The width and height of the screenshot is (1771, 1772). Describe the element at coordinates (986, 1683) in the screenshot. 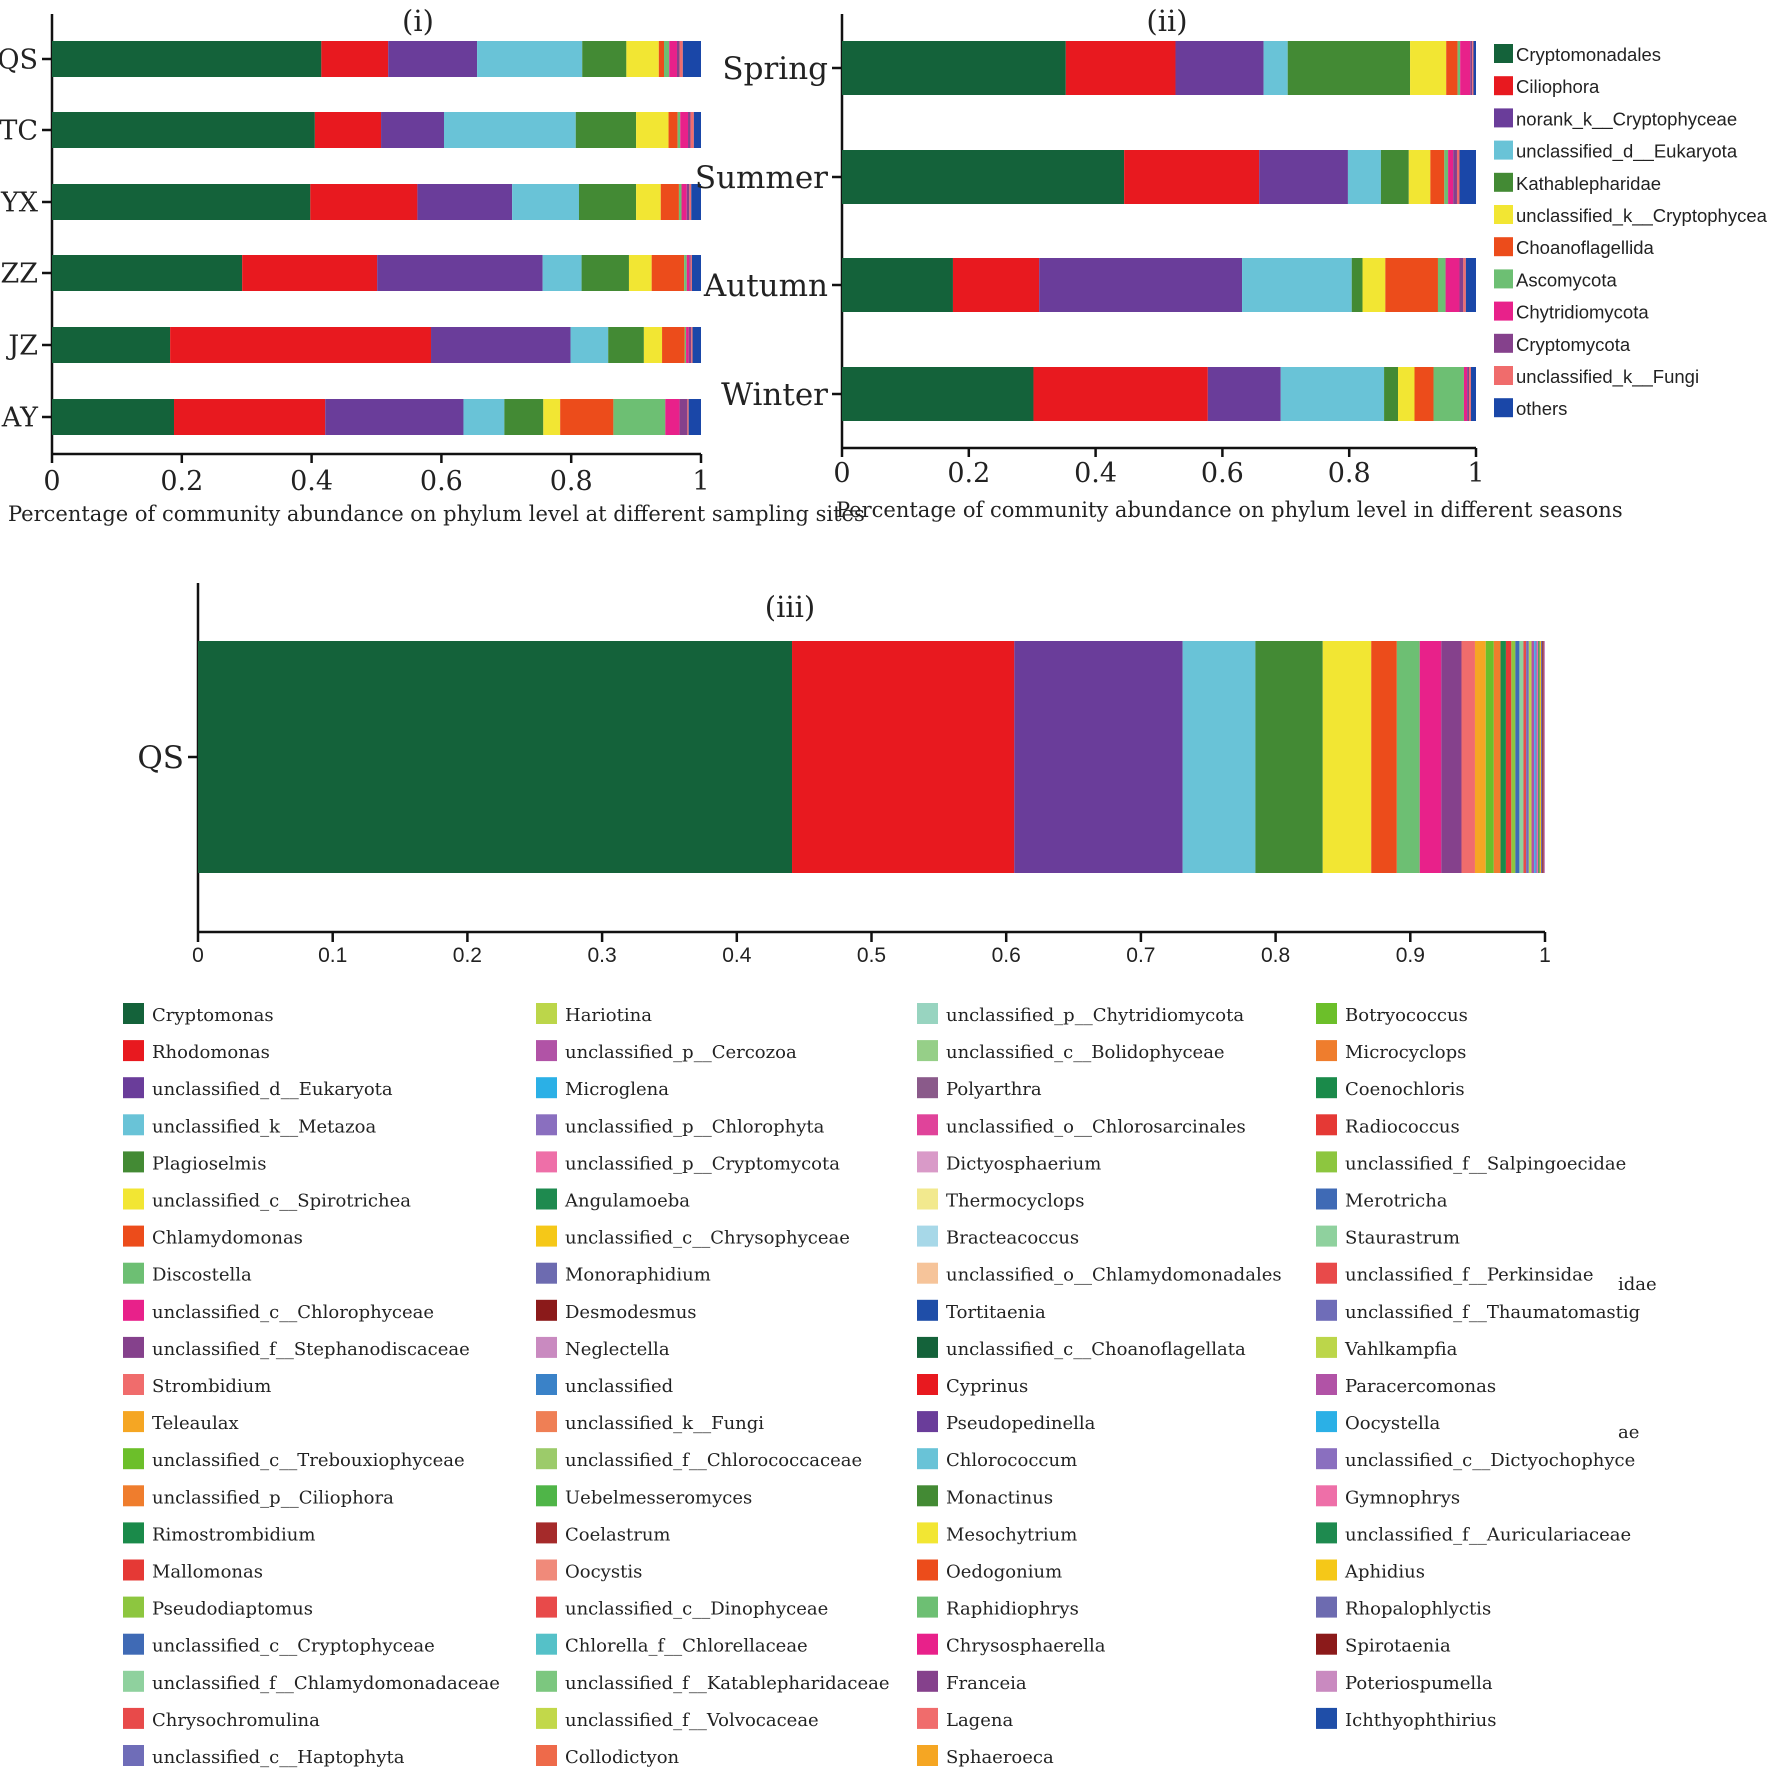

I see `legend-label-franceia: Franceia` at that location.